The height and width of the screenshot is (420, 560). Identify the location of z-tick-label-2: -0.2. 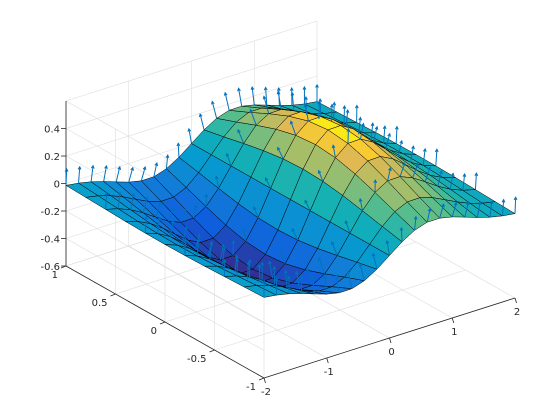
(50, 212).